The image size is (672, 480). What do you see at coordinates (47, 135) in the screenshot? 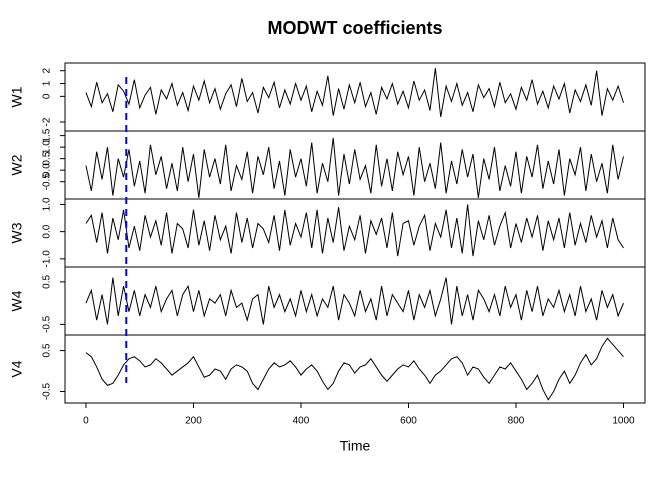
I see `y-tick-label: 1.5` at bounding box center [47, 135].